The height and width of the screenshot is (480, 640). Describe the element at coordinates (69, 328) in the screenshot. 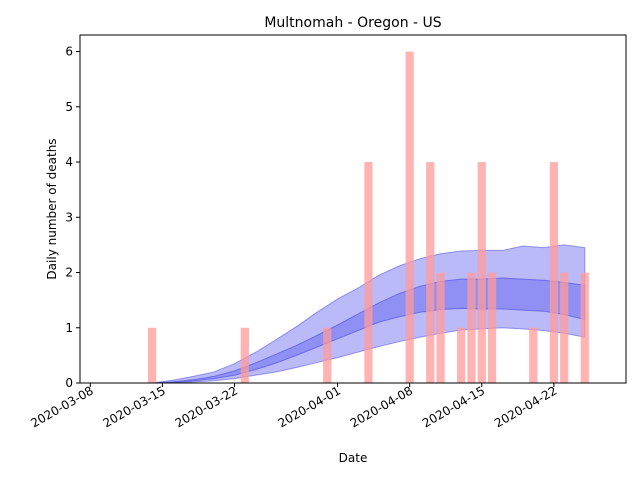

I see `y-tick-label: 1` at that location.